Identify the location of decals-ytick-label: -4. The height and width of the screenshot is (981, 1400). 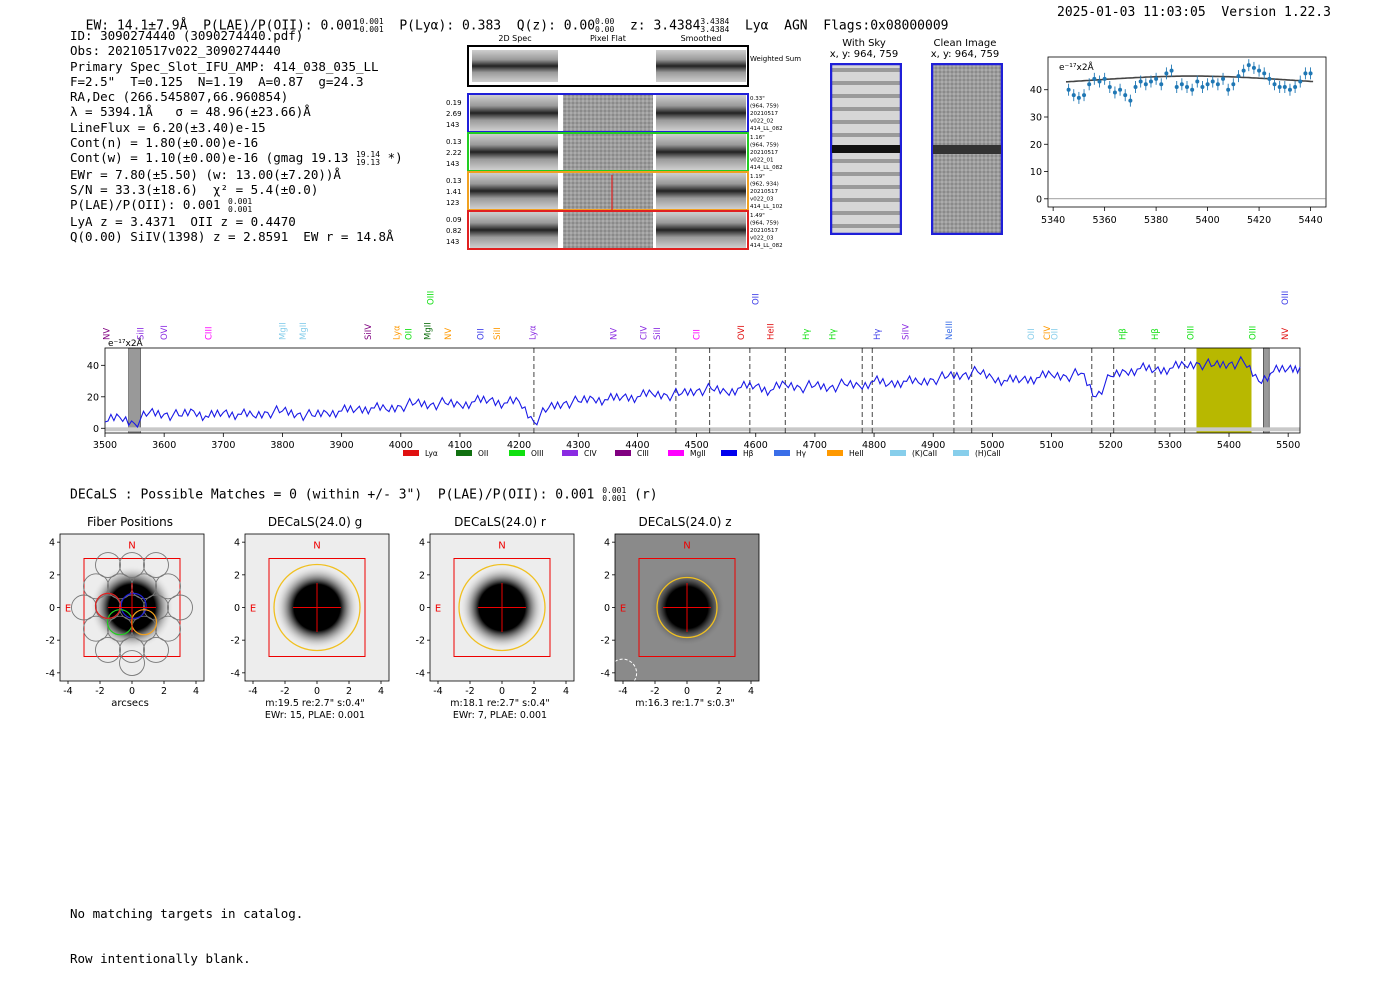
(420, 673).